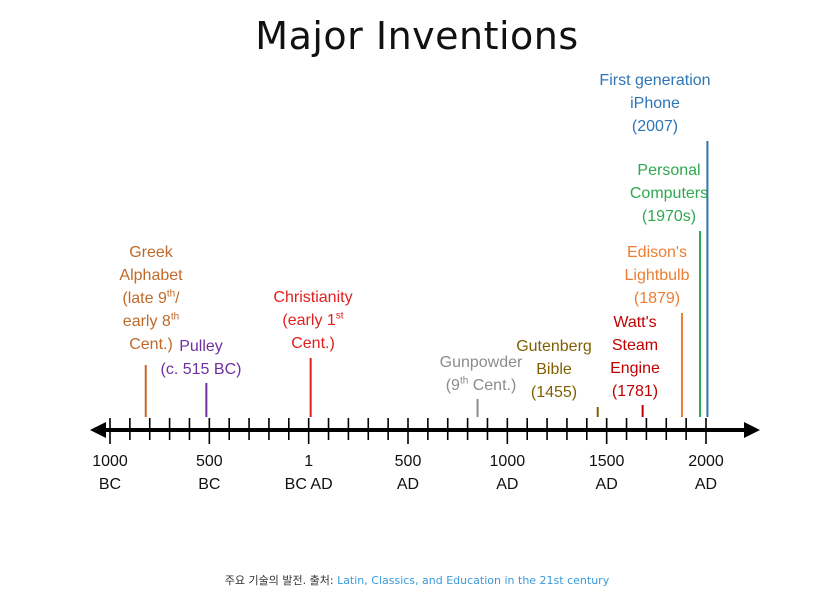  What do you see at coordinates (607, 473) in the screenshot?
I see `axis-label-1500ad: 1500 AD` at bounding box center [607, 473].